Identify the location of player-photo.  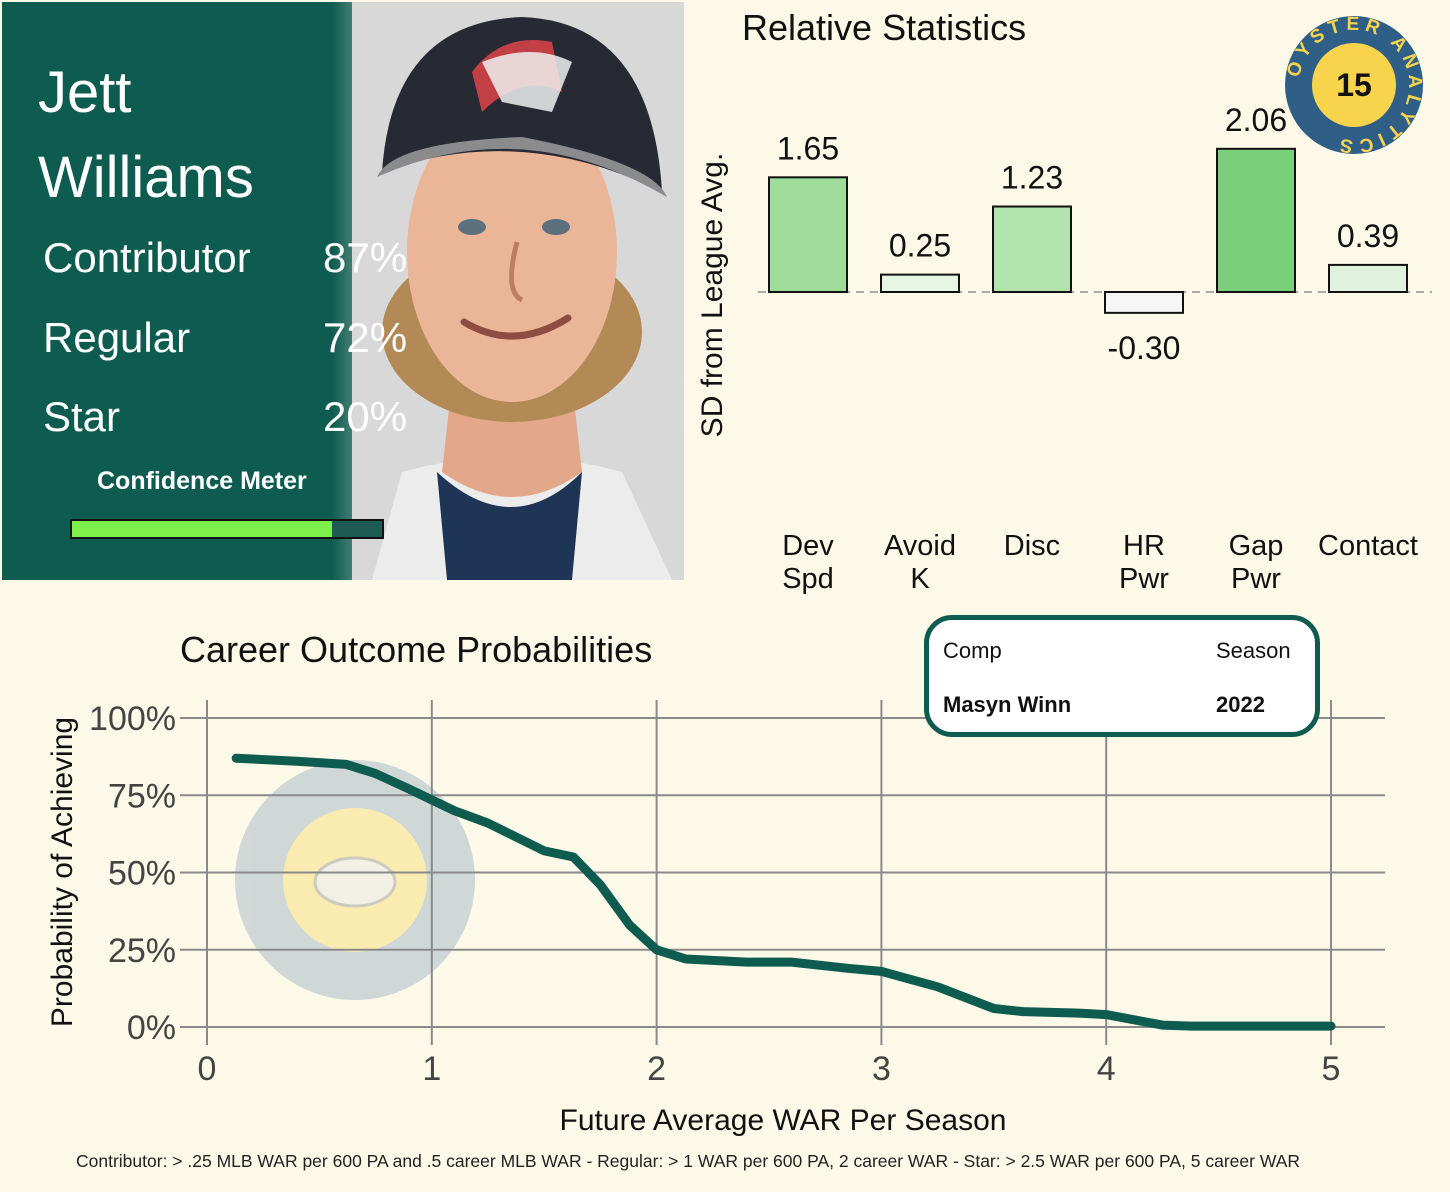
(508, 291).